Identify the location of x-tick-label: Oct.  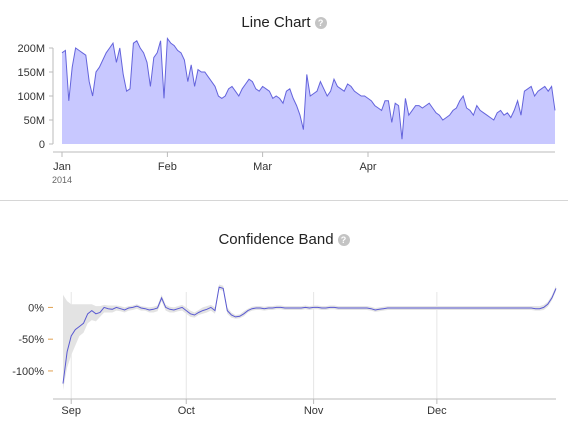
(186, 411).